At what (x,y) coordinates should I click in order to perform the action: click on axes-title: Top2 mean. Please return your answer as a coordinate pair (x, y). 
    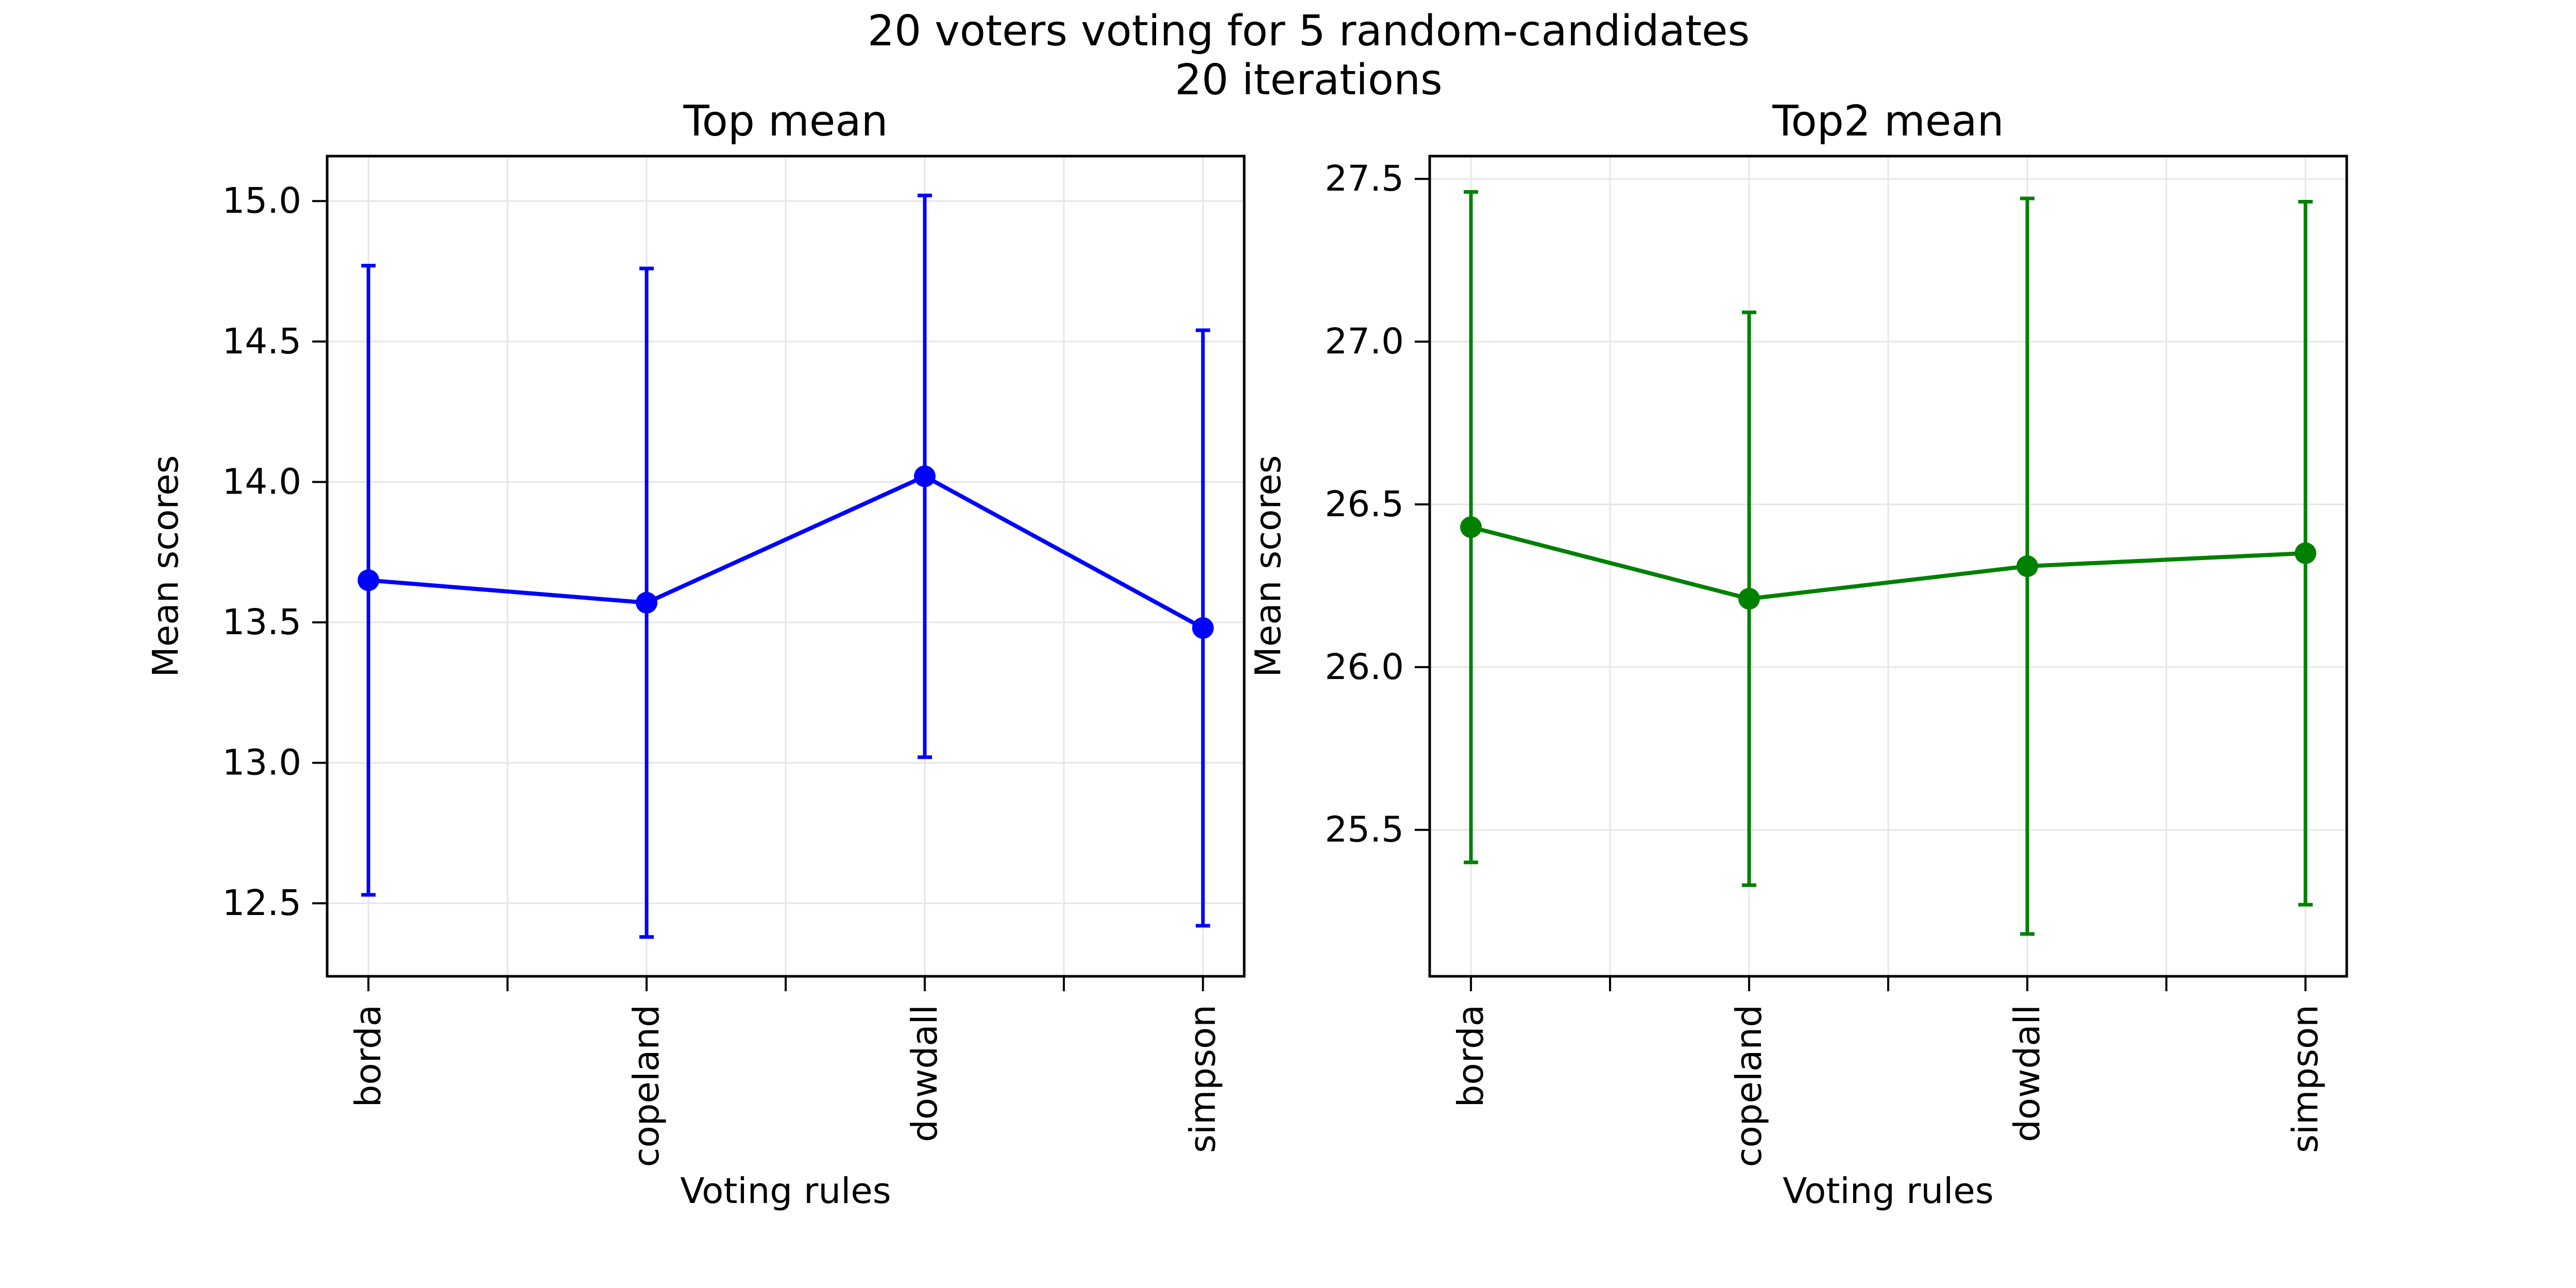
    Looking at the image, I should click on (1888, 121).